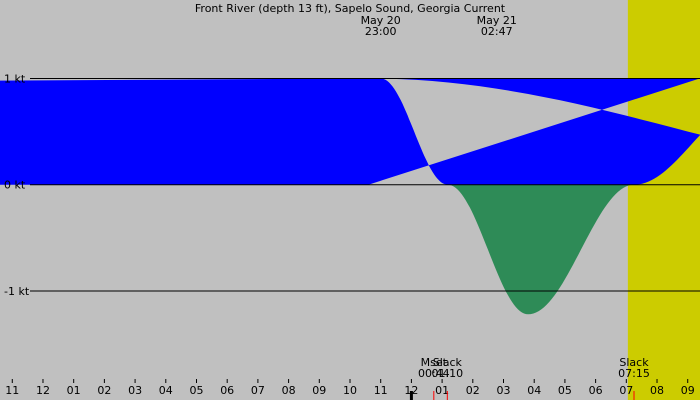  I want to click on daylight-band, so click(663, 200).